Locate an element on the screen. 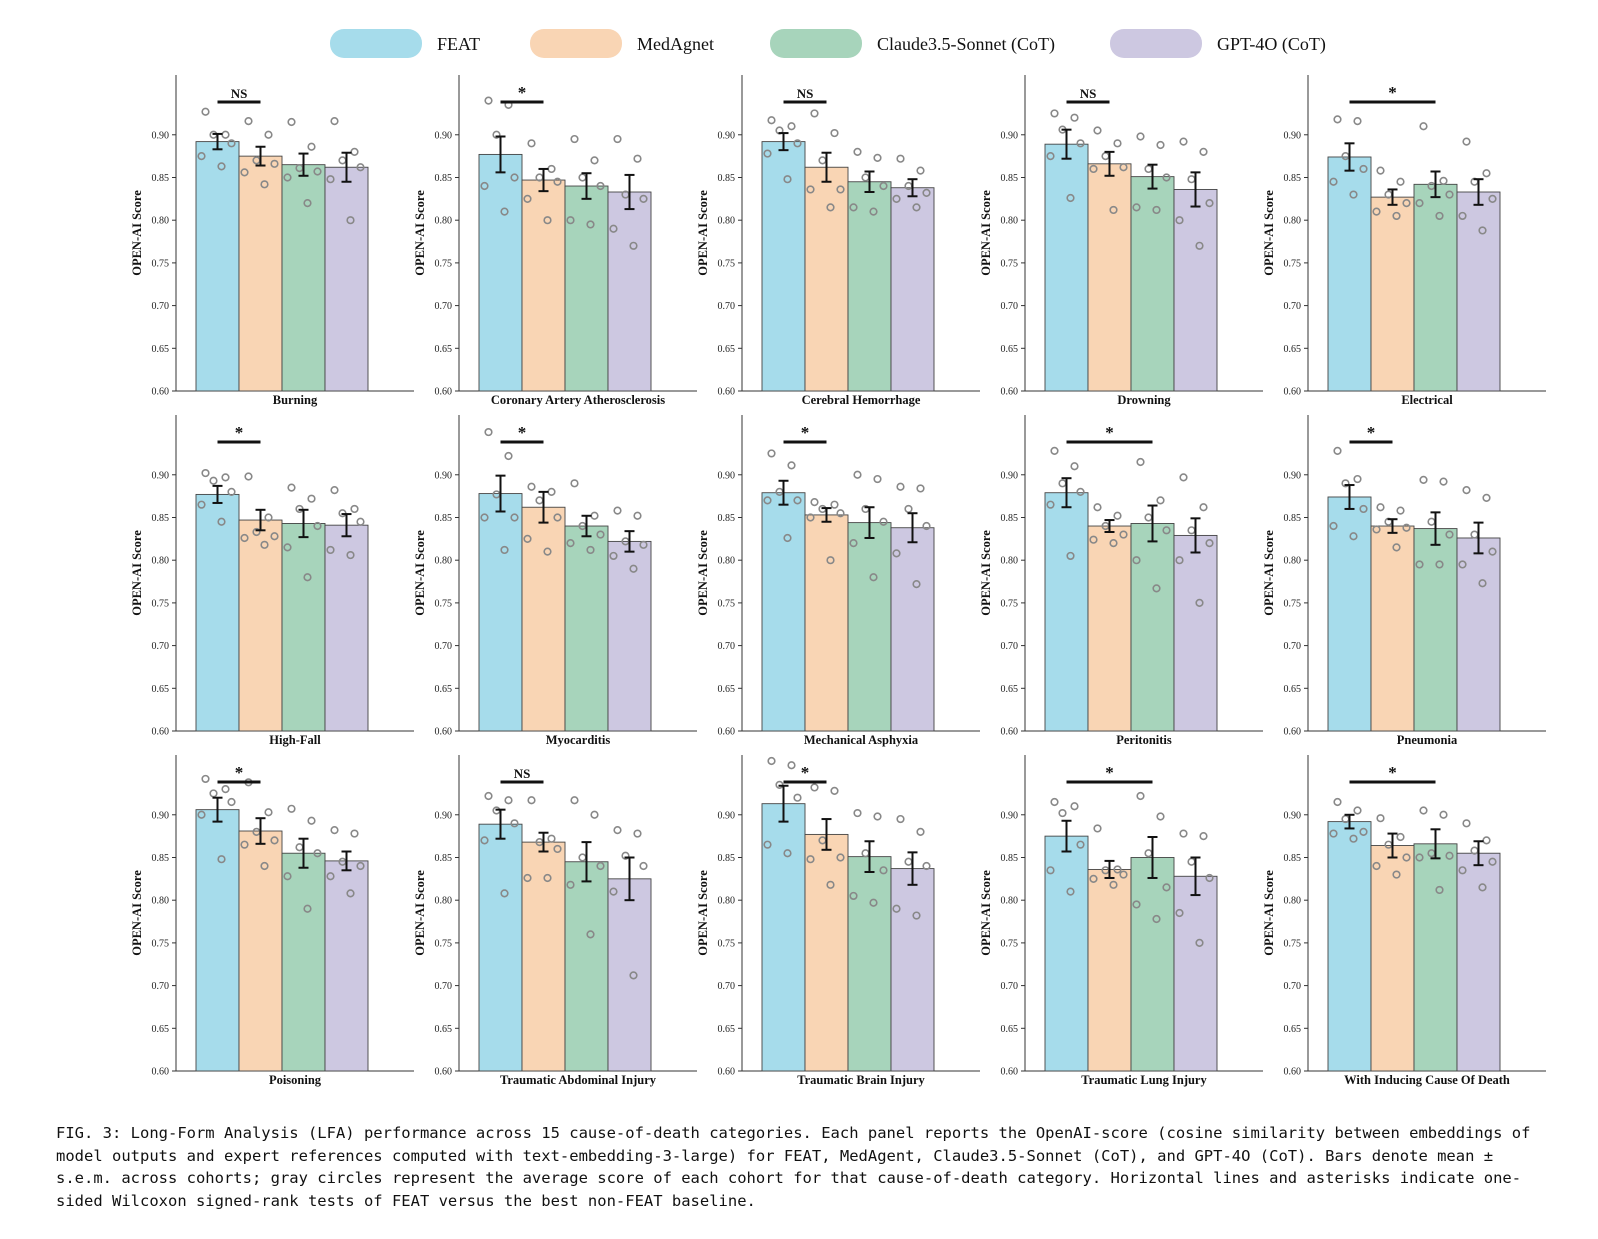 Image resolution: width=1598 pixels, height=1239 pixels. category-label: Pneumonia is located at coordinates (1427, 740).